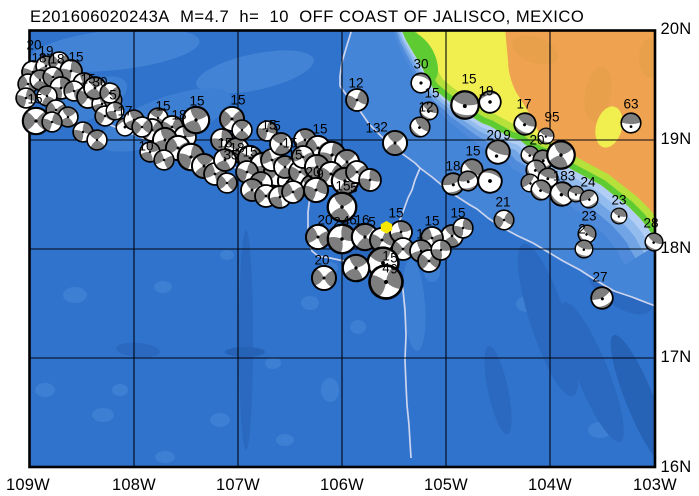  What do you see at coordinates (630, 104) in the screenshot?
I see `svg-text: 63` at bounding box center [630, 104].